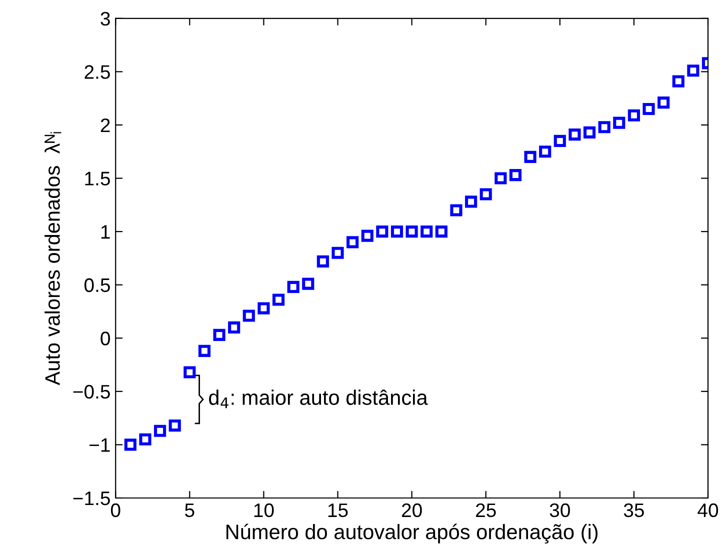  I want to click on y-tick-label: −1.5, so click(91, 499).